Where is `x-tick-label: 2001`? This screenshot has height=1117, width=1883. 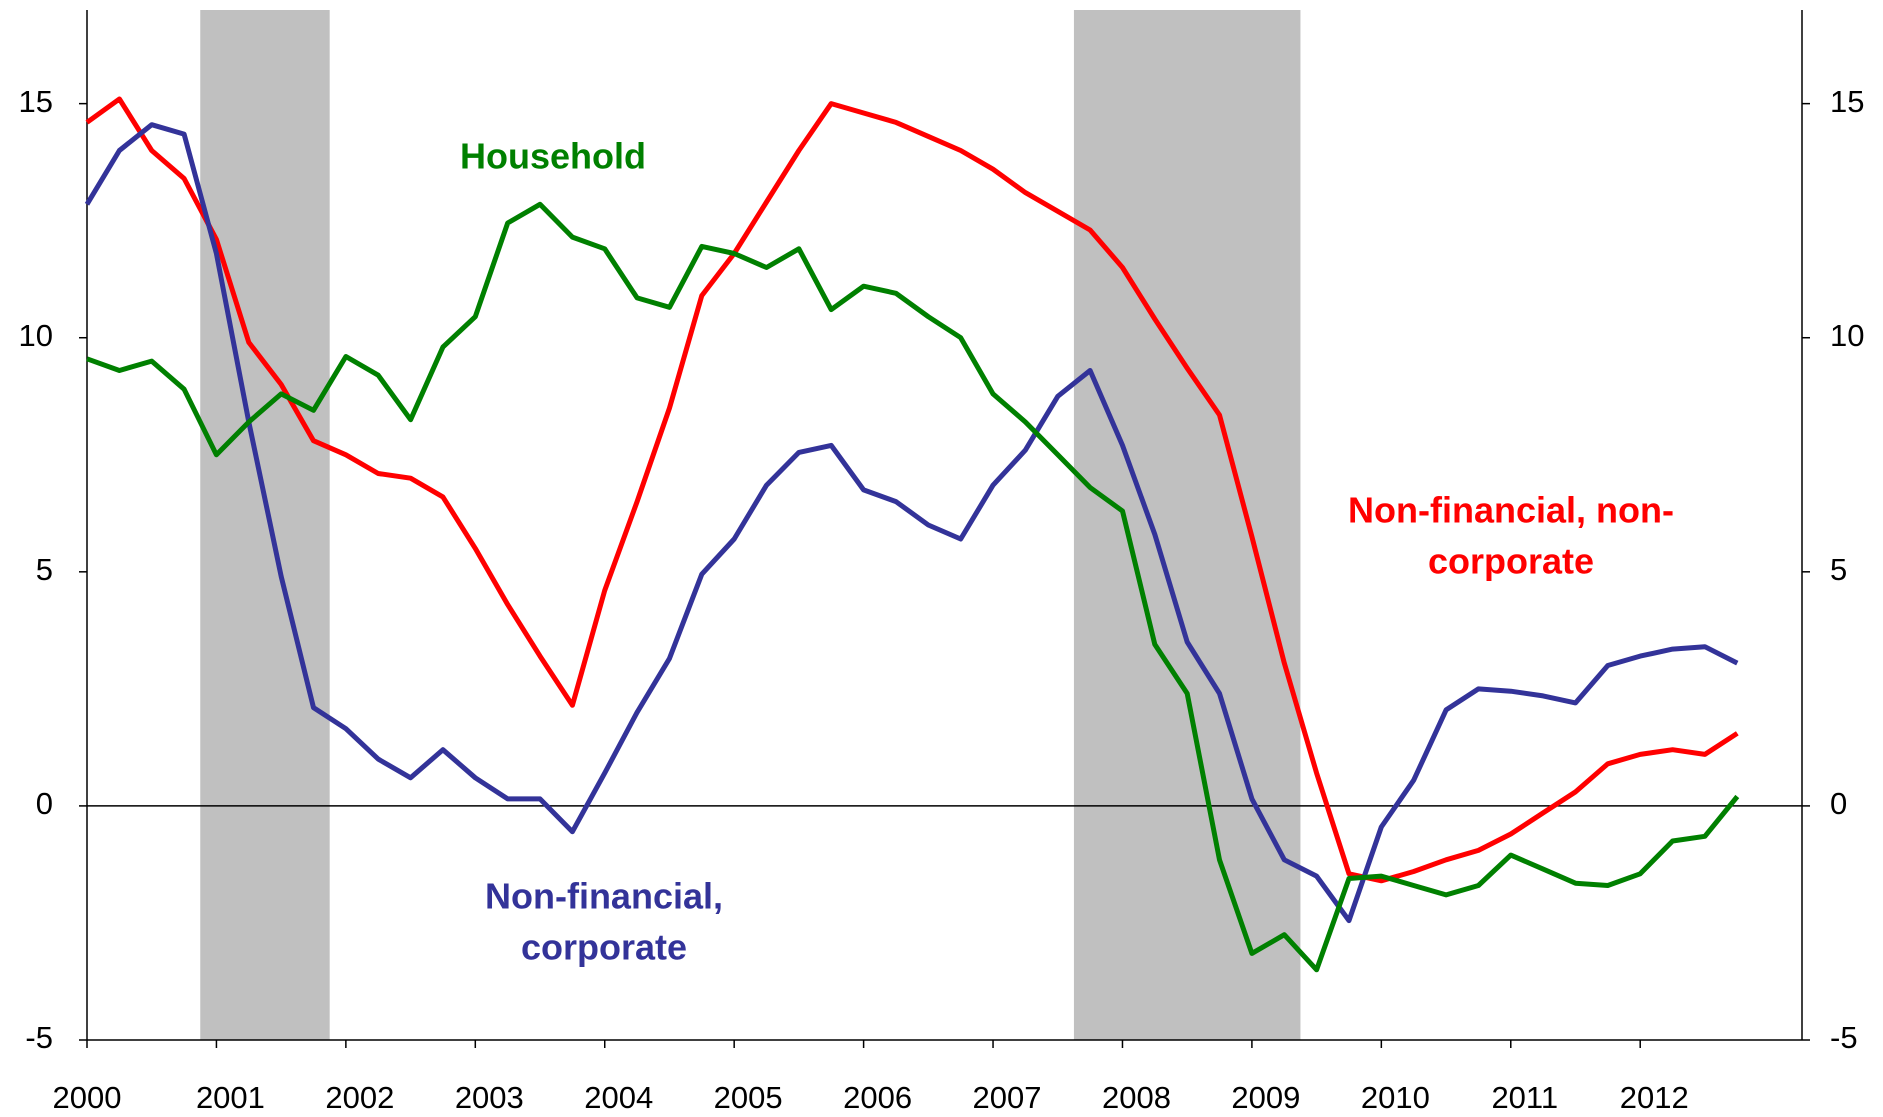 x-tick-label: 2001 is located at coordinates (230, 1097).